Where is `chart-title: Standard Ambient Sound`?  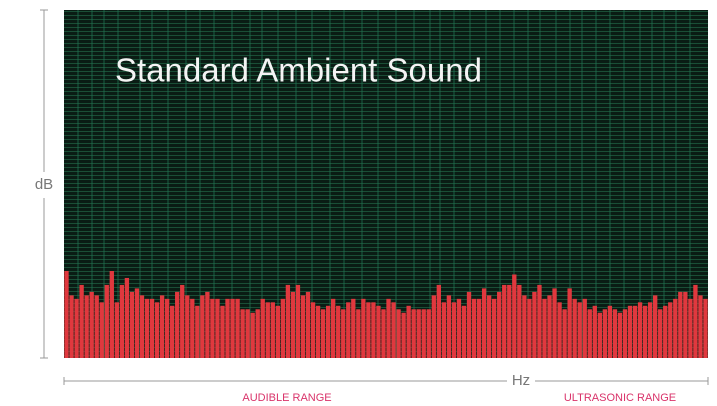 chart-title: Standard Ambient Sound is located at coordinates (298, 70).